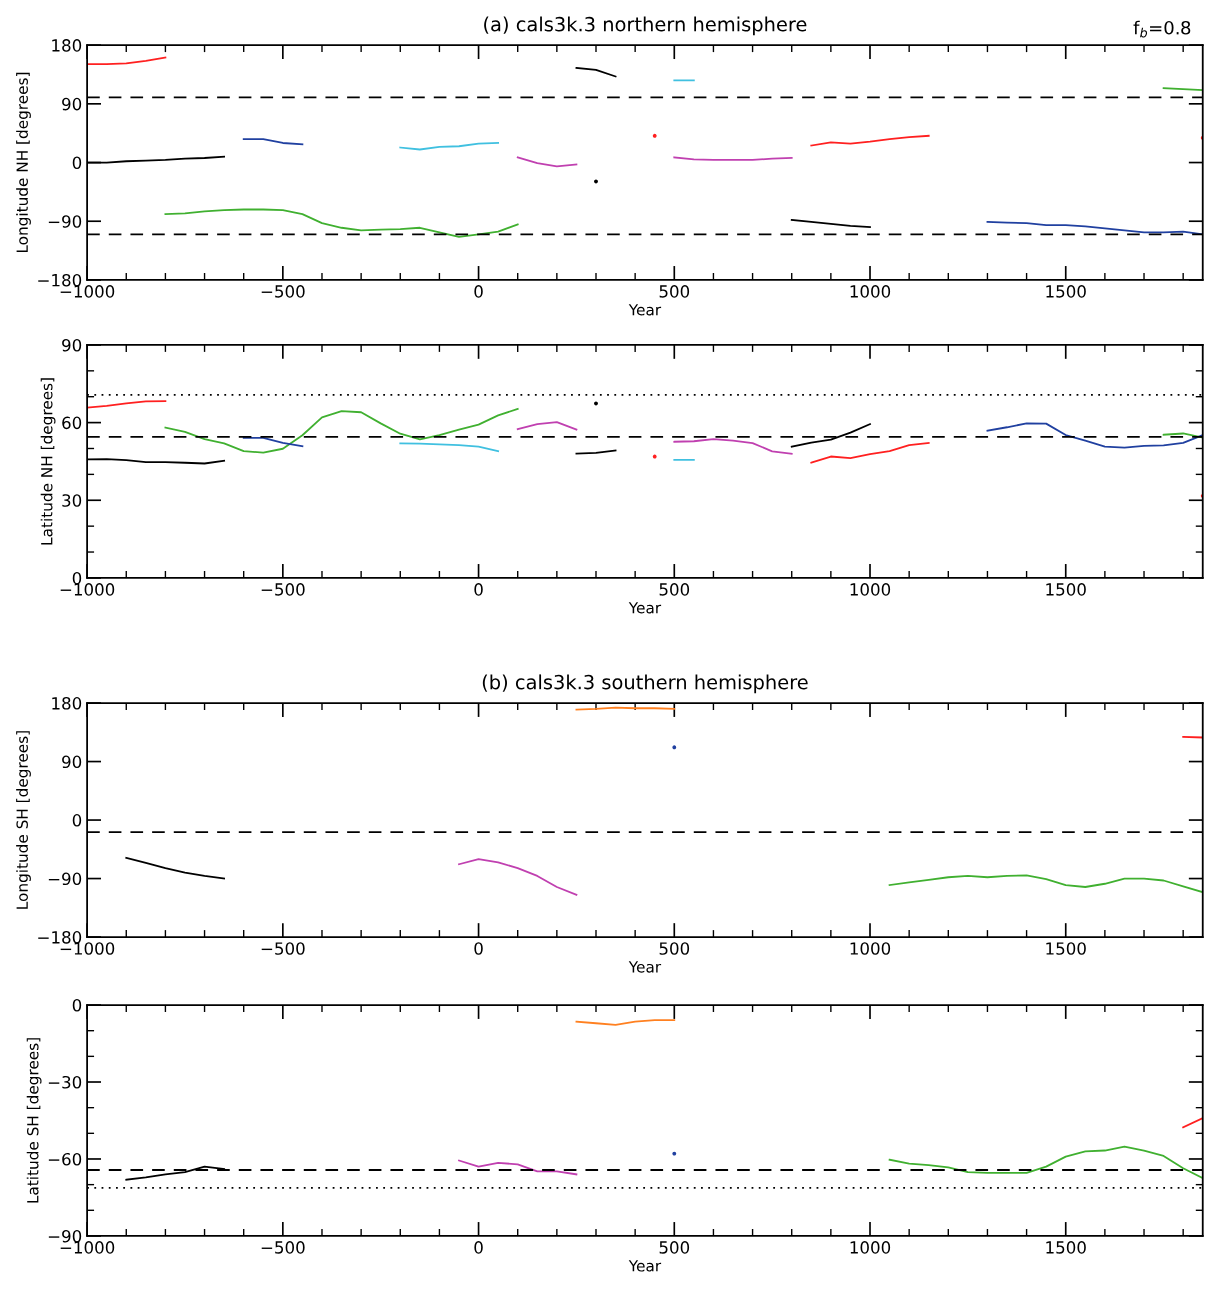 This screenshot has height=1290, width=1210. I want to click on y-tick-label: 30, so click(72, 500).